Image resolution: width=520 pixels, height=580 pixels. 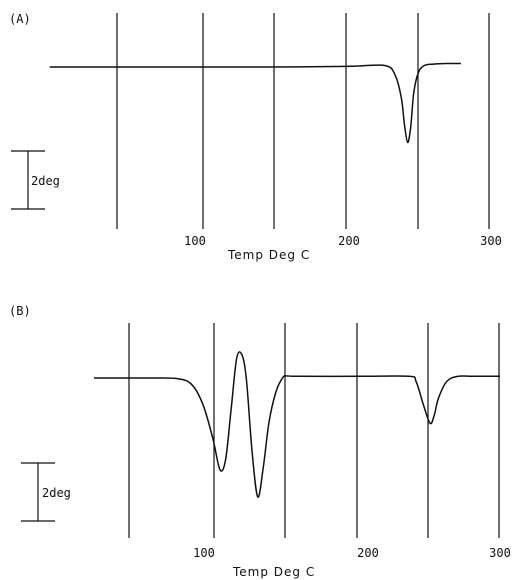 What do you see at coordinates (204, 553) in the screenshot?
I see `panel-b-tick-label-100: 100` at bounding box center [204, 553].